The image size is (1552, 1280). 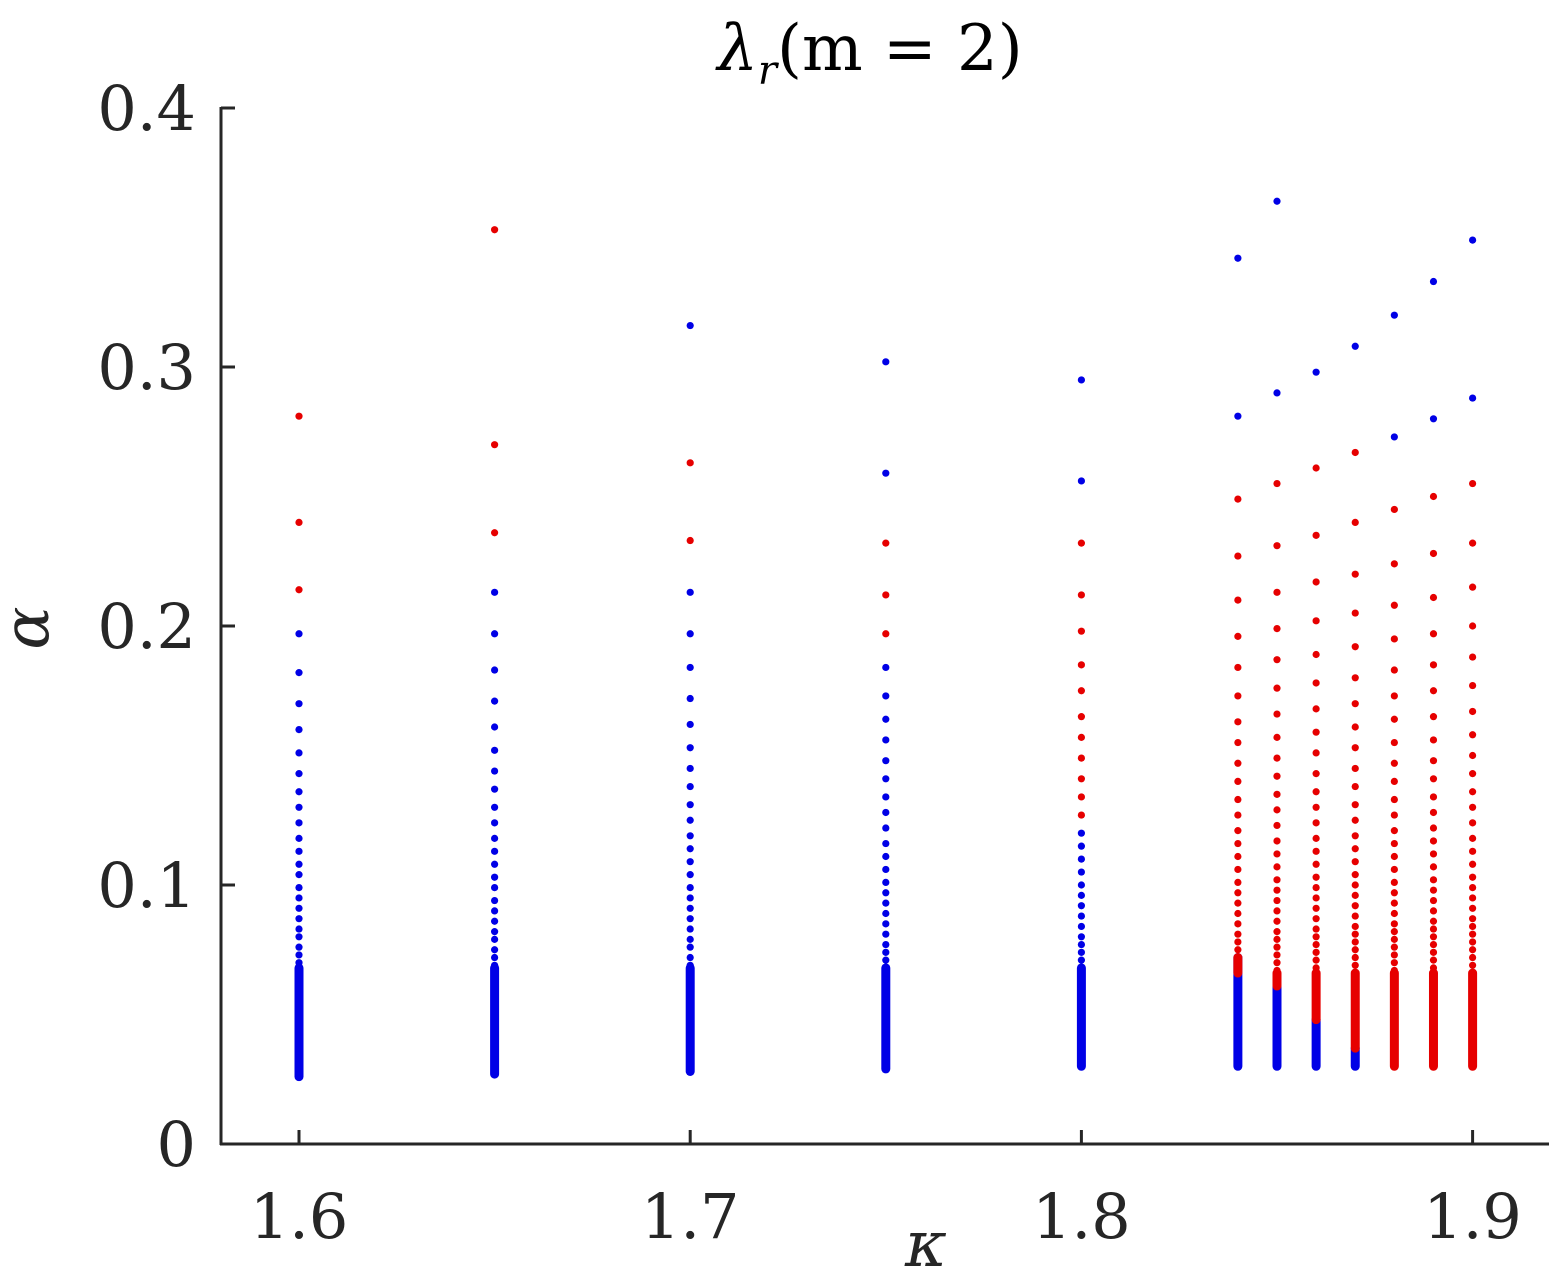 What do you see at coordinates (146, 108) in the screenshot?
I see `y-tick-label: 0.4` at bounding box center [146, 108].